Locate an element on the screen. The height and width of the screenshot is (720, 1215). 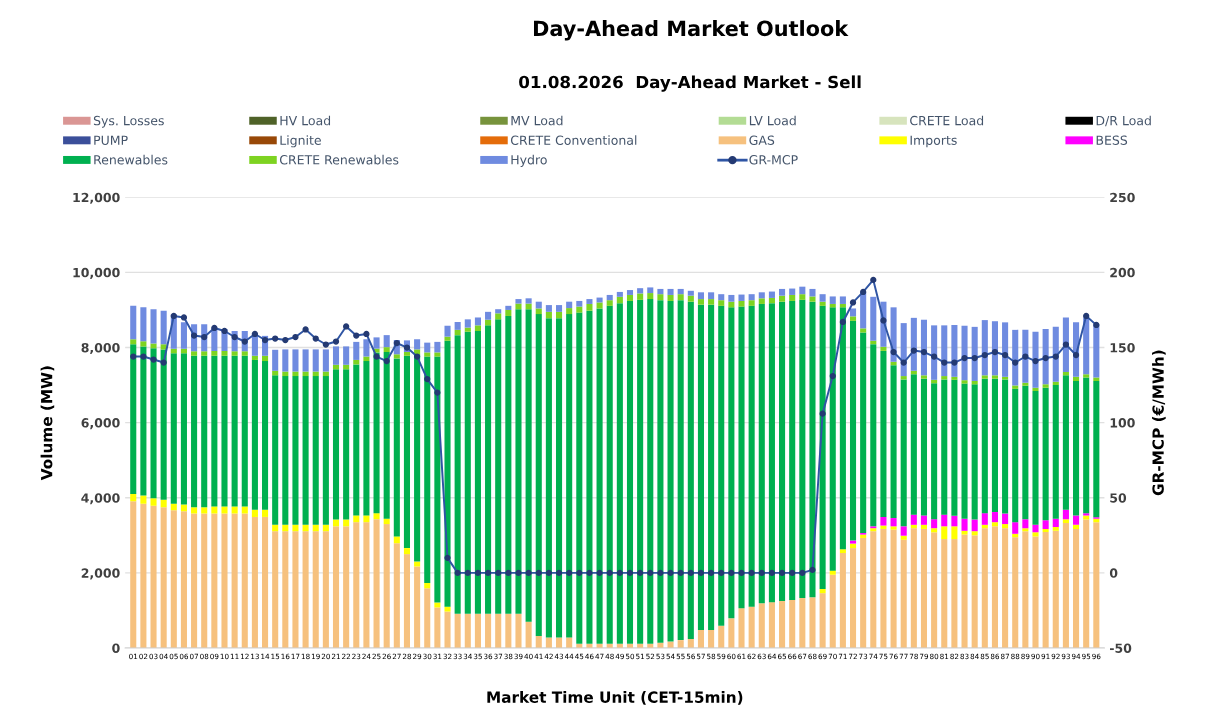
x-axis-title: Market Time Unit (CET-15min) is located at coordinates (615, 698).